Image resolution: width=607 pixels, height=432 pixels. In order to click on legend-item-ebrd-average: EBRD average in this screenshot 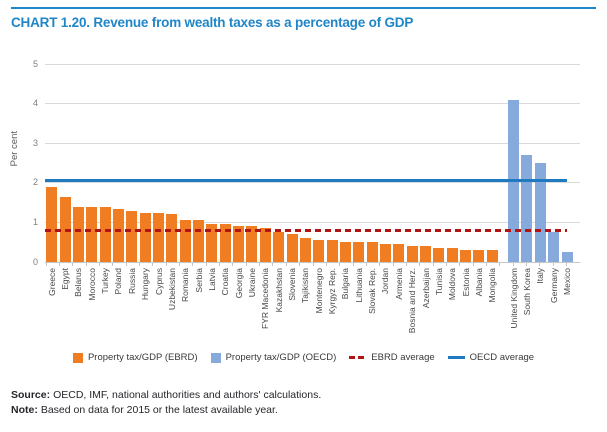, I will do `click(392, 357)`.